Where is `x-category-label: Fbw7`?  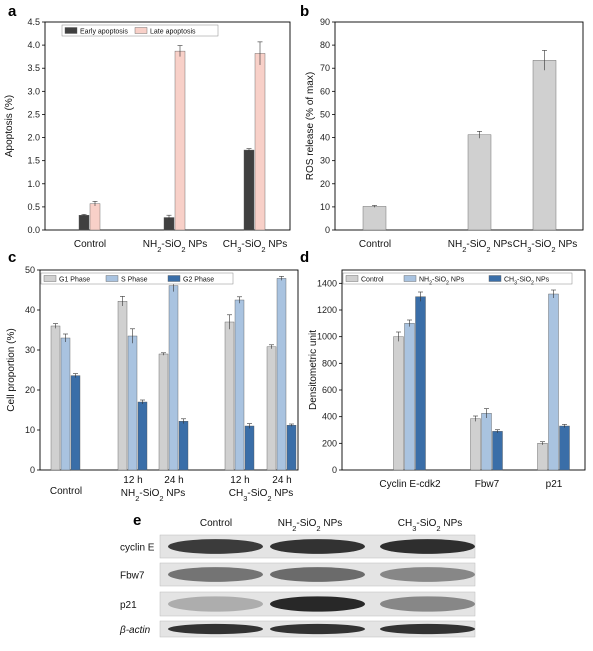 x-category-label: Fbw7 is located at coordinates (487, 484).